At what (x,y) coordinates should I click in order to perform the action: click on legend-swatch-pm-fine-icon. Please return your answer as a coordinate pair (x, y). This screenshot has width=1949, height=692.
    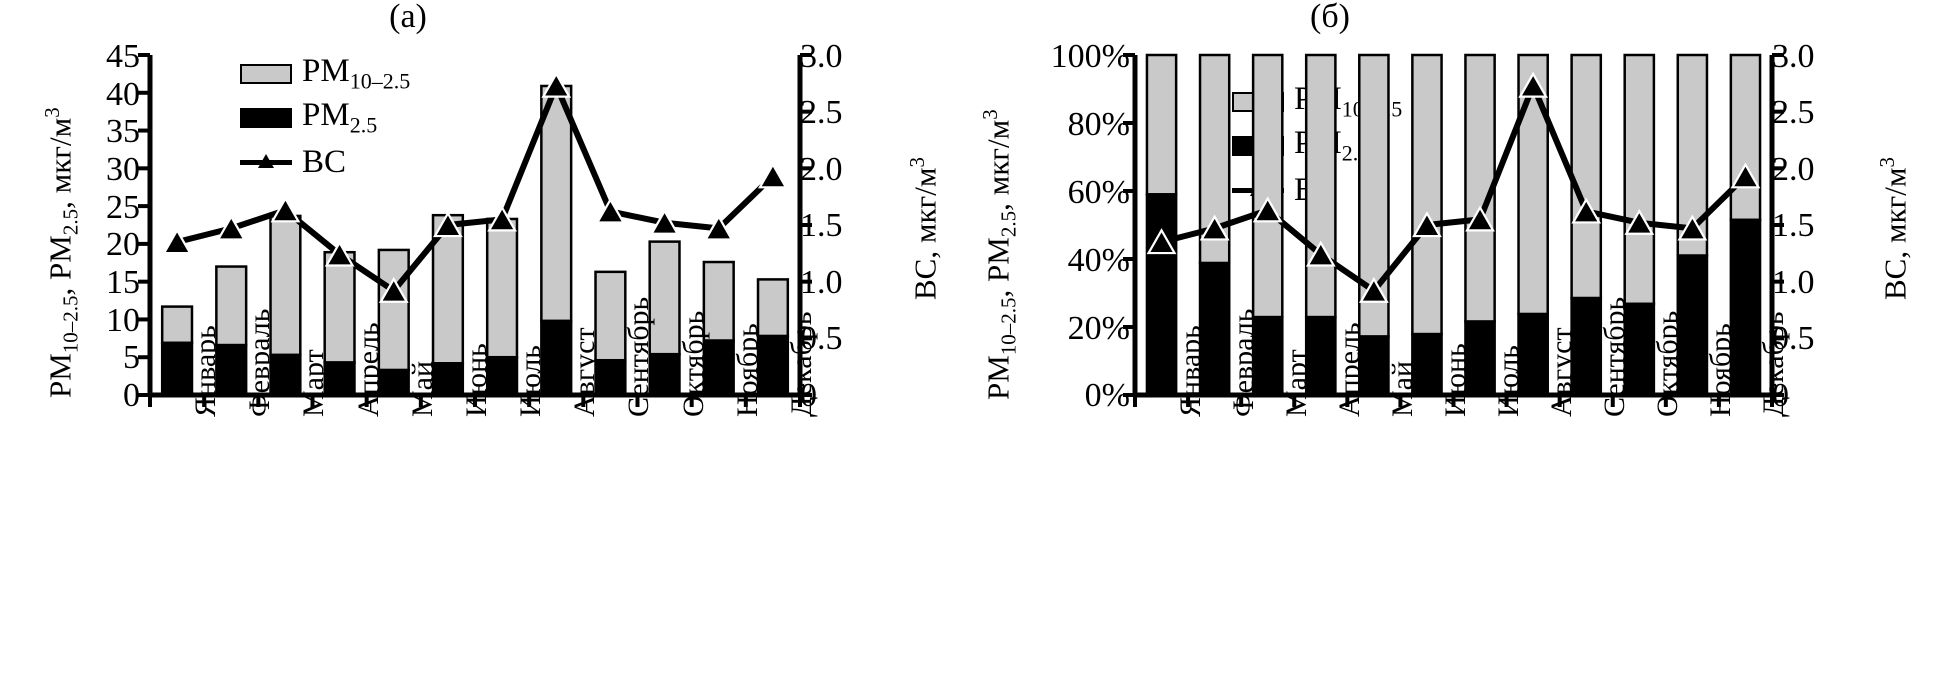
    Looking at the image, I should click on (266, 118).